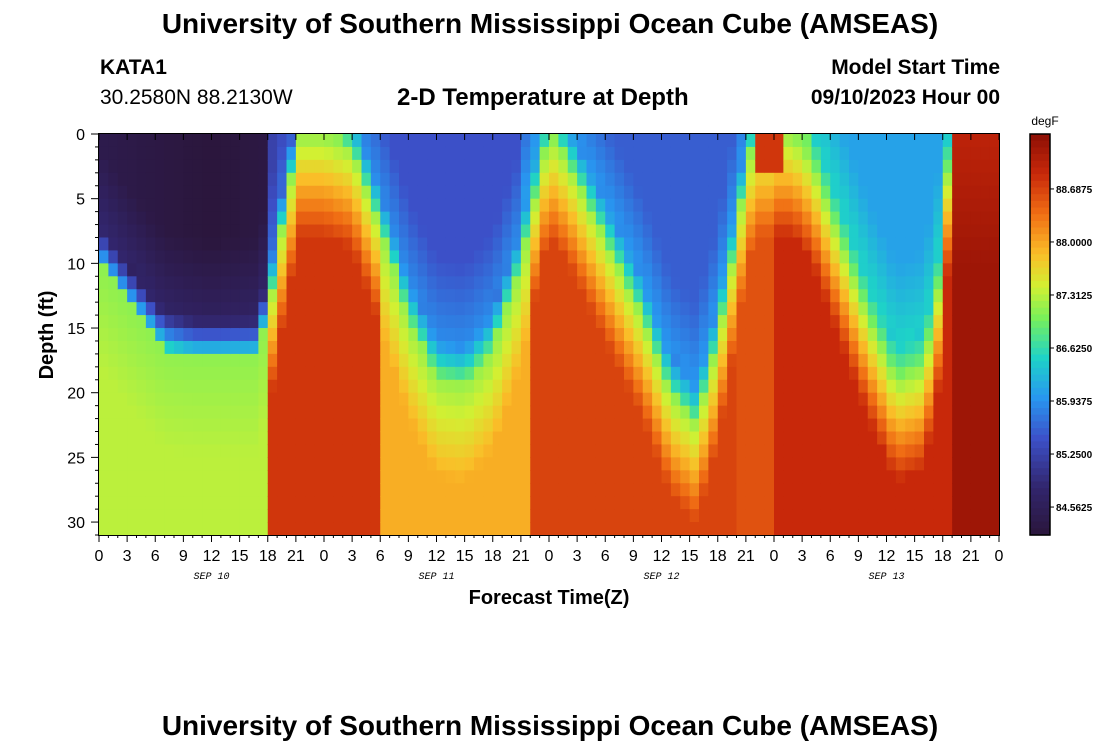  Describe the element at coordinates (408, 556) in the screenshot. I see `x-tick-label: 9` at that location.